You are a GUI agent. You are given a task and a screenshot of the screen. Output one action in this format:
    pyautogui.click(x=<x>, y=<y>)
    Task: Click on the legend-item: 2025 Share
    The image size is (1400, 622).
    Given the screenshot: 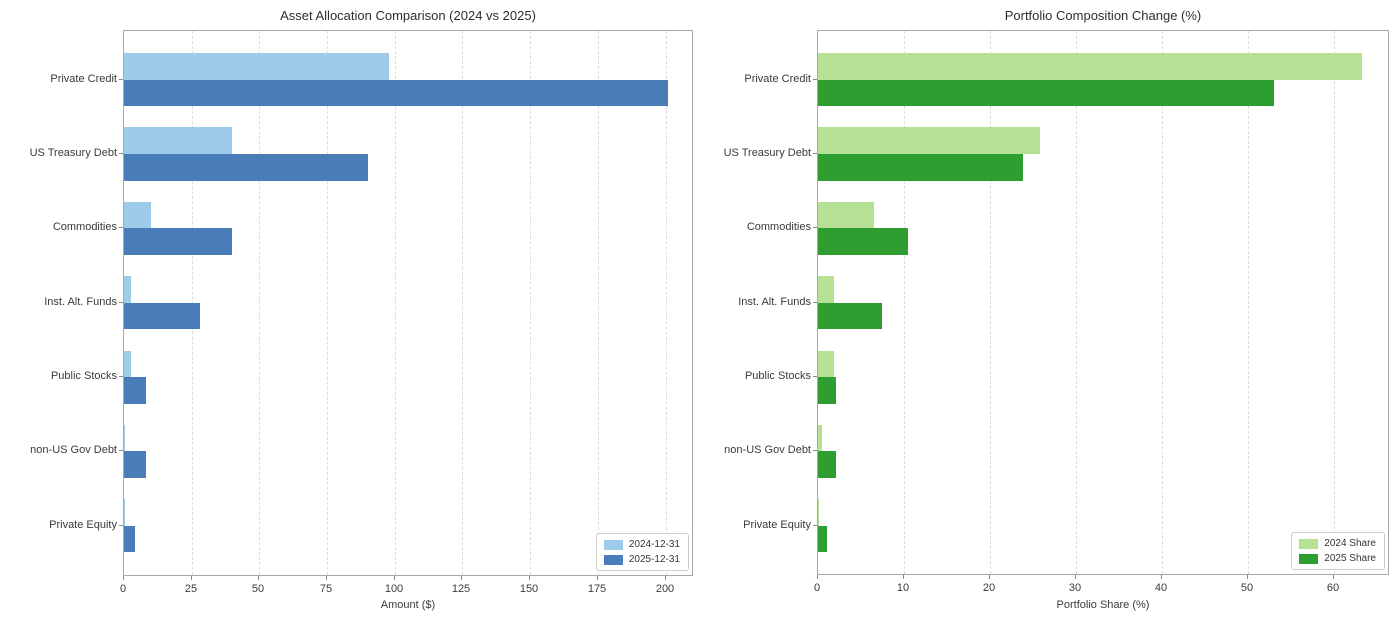 What is the action you would take?
    pyautogui.click(x=1337, y=558)
    